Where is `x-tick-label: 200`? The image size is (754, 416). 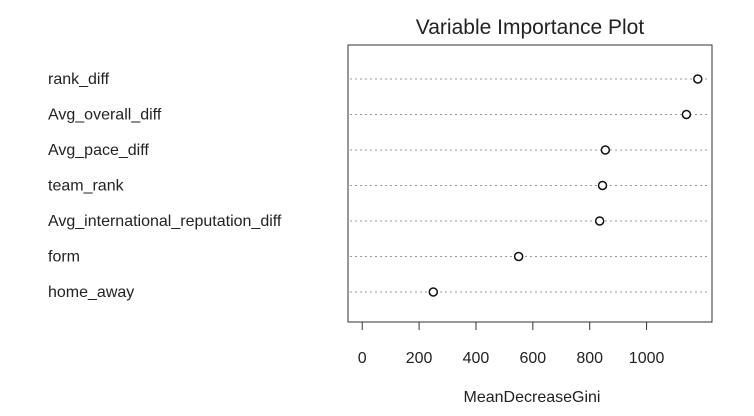
x-tick-label: 200 is located at coordinates (419, 358).